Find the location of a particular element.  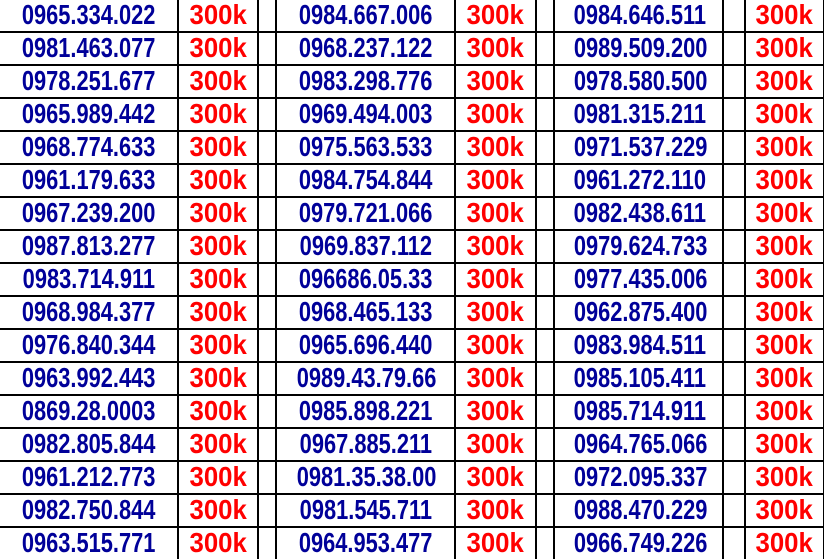

phone-cell: 0968.774.633 is located at coordinates (89, 147).